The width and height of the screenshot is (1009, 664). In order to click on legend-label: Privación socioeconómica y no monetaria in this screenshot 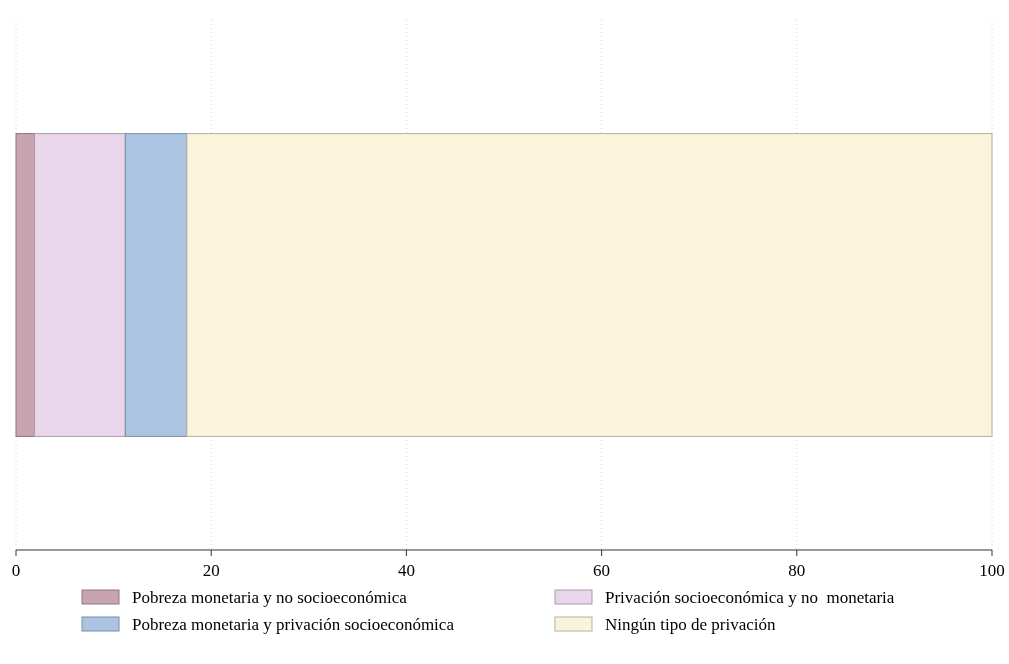, I will do `click(750, 597)`.